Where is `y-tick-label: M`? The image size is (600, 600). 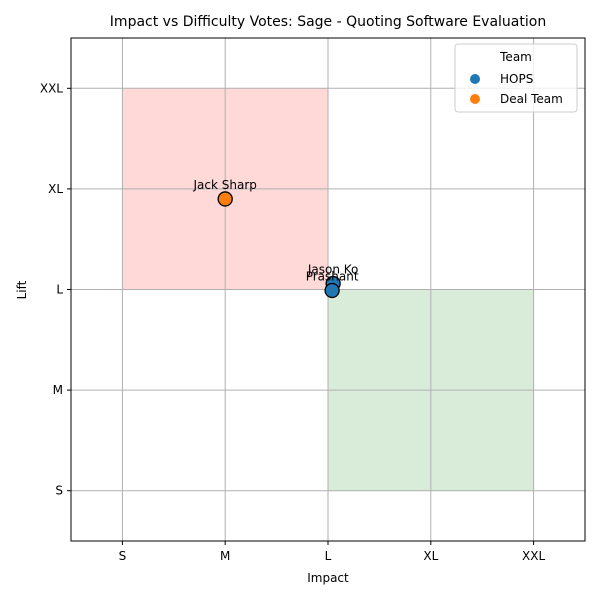
y-tick-label: M is located at coordinates (58, 390).